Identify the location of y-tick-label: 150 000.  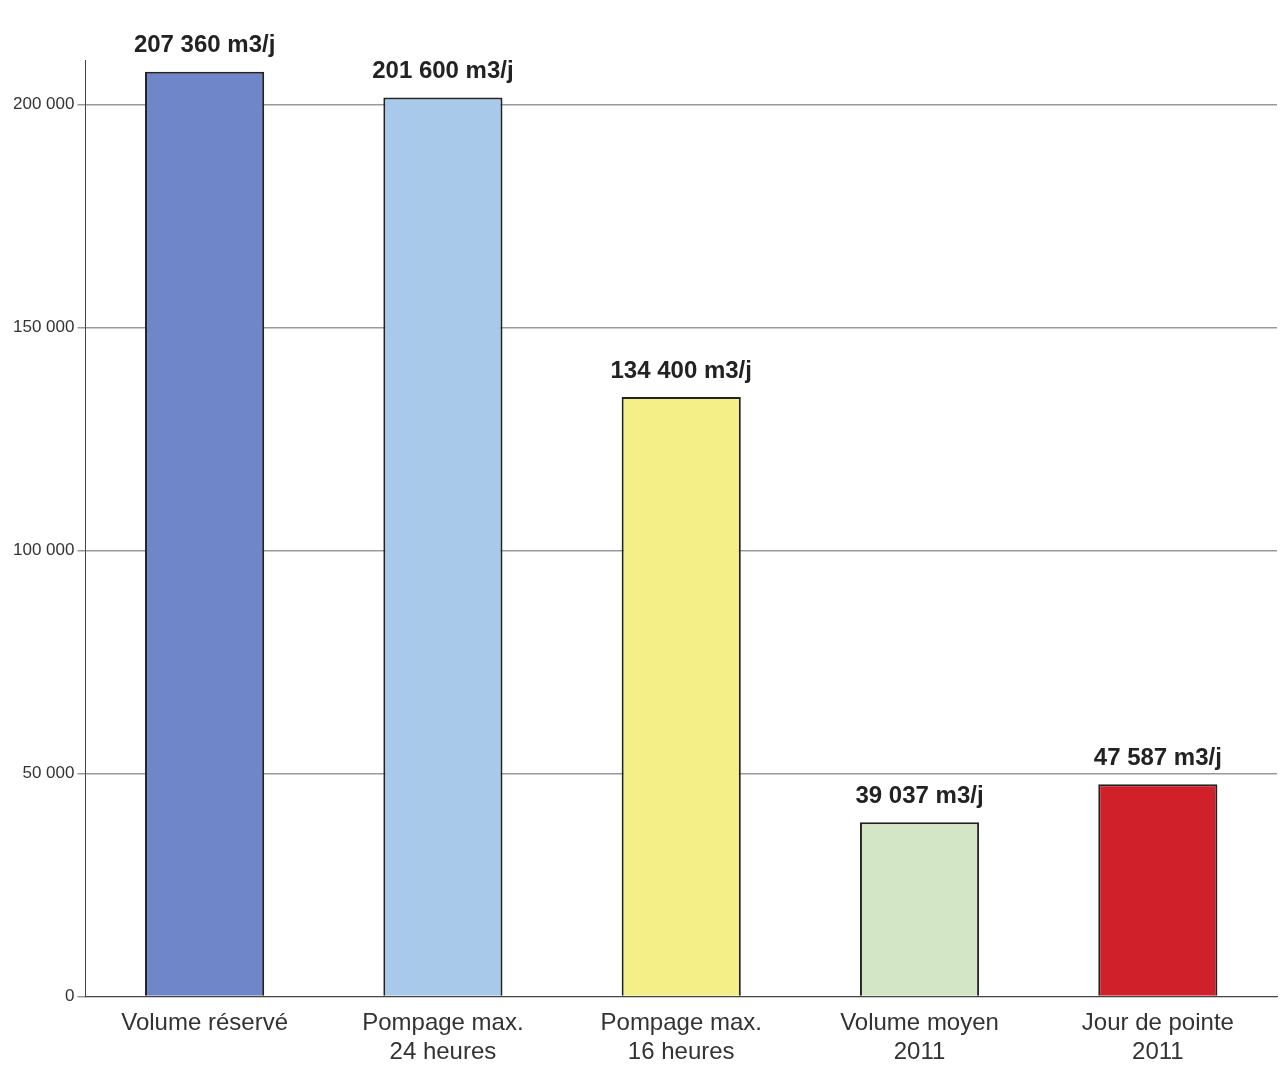
(44, 327).